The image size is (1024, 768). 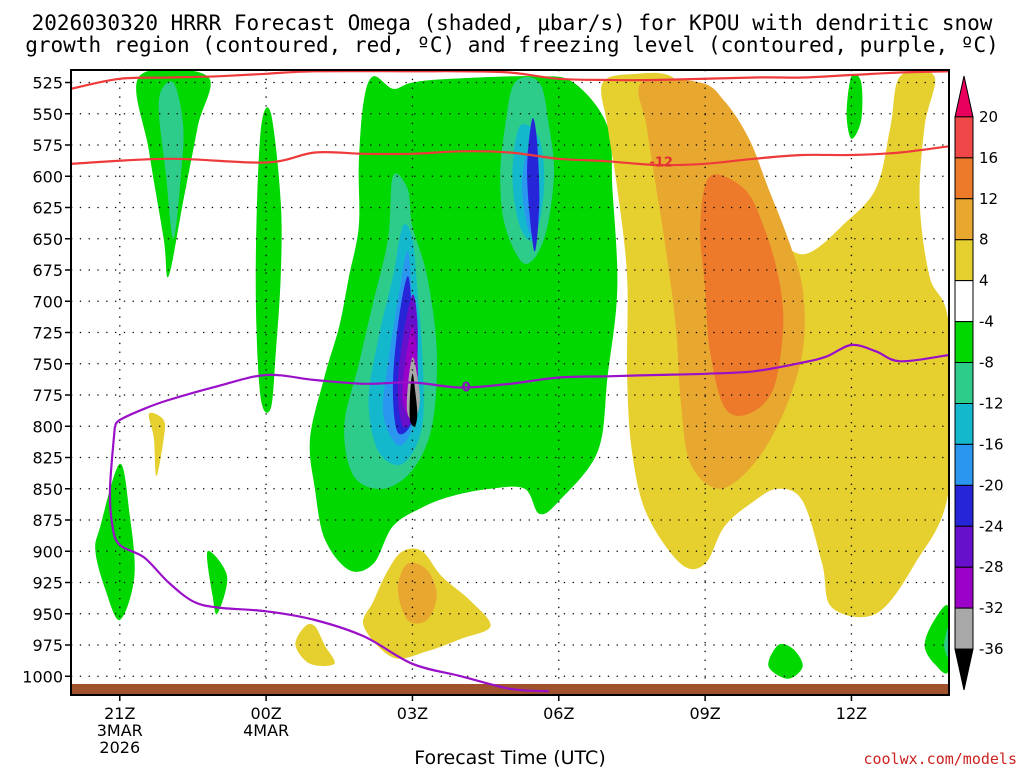 I want to click on y-tick-label-900: 900, so click(x=47, y=551).